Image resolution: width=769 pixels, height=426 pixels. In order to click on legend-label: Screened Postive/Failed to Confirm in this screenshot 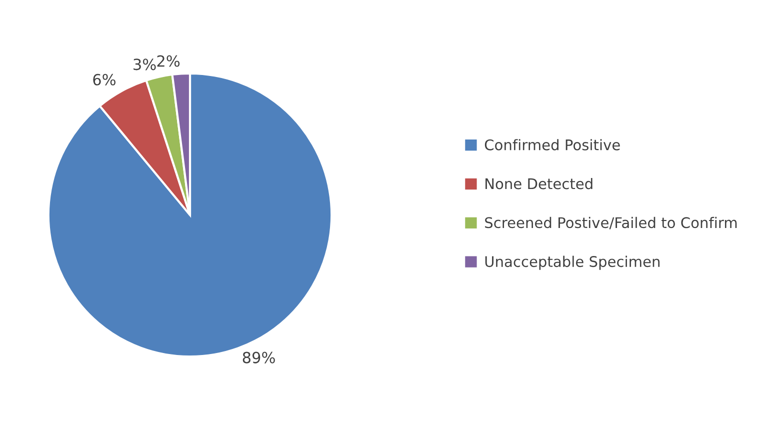, I will do `click(611, 223)`.